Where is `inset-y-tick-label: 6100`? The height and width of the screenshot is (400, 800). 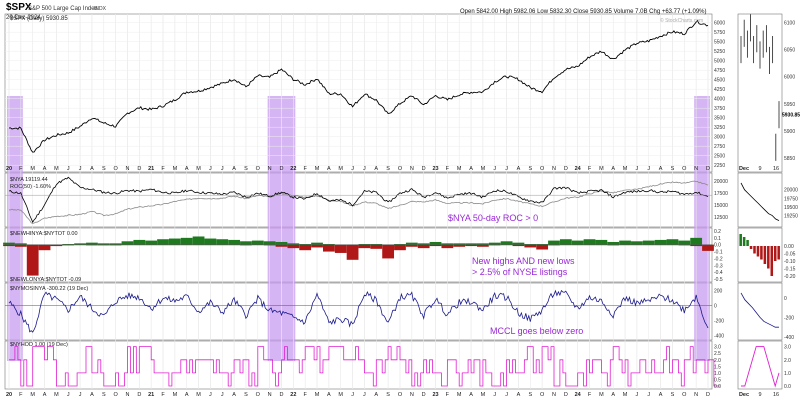
inset-y-tick-label: 6100 is located at coordinates (789, 23).